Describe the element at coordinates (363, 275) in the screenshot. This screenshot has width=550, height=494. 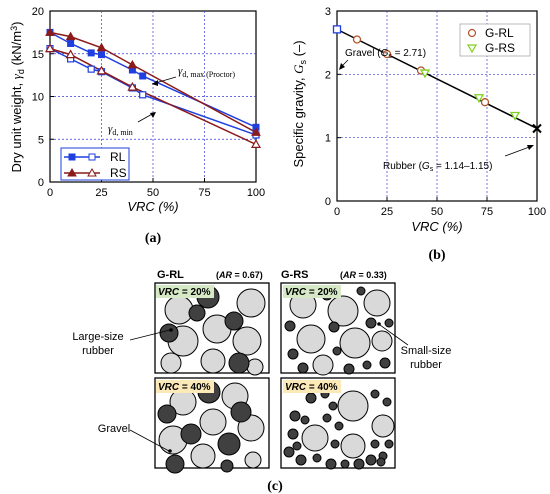
I see `g-rs-aspect-ratio: (AR = 0.33)` at that location.